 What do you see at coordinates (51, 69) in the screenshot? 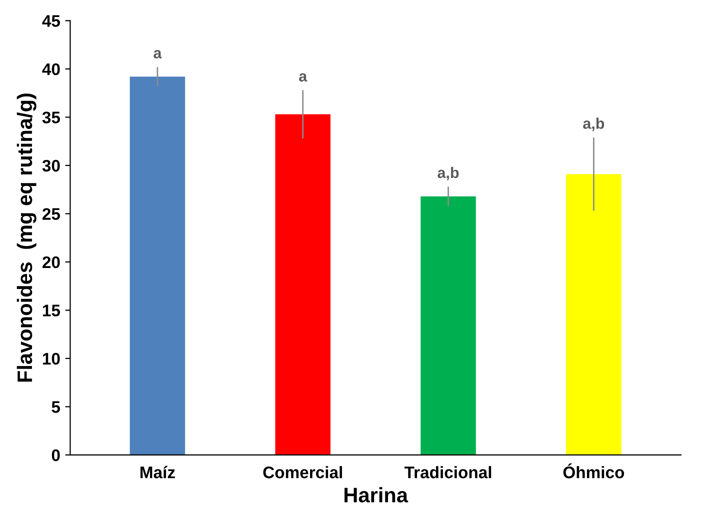
I see `y-tick-label: 40` at bounding box center [51, 69].